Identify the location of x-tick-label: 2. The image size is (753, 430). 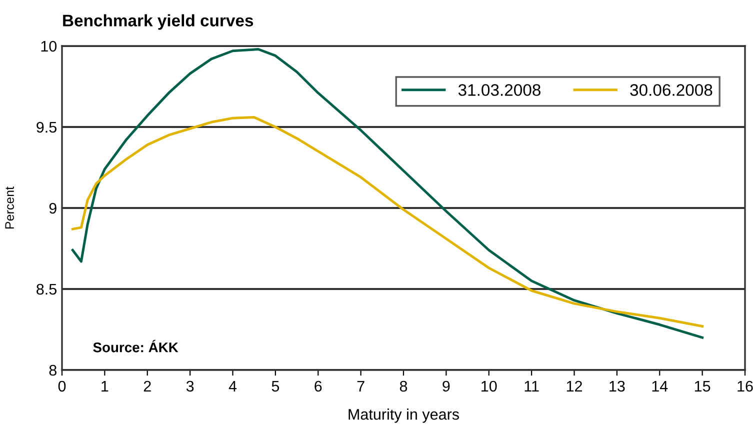
(147, 386).